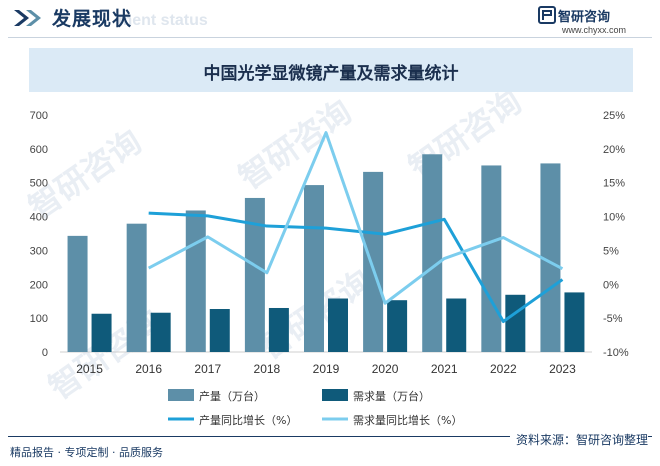 This screenshot has width=660, height=466. I want to click on legend-label: 需求量同比增长（%）, so click(407, 420).